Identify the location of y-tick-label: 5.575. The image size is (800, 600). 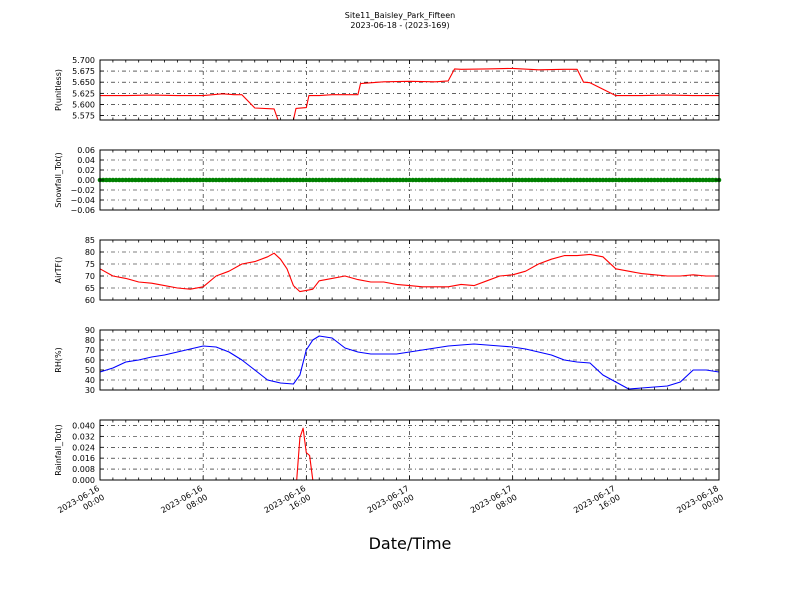
(83, 116).